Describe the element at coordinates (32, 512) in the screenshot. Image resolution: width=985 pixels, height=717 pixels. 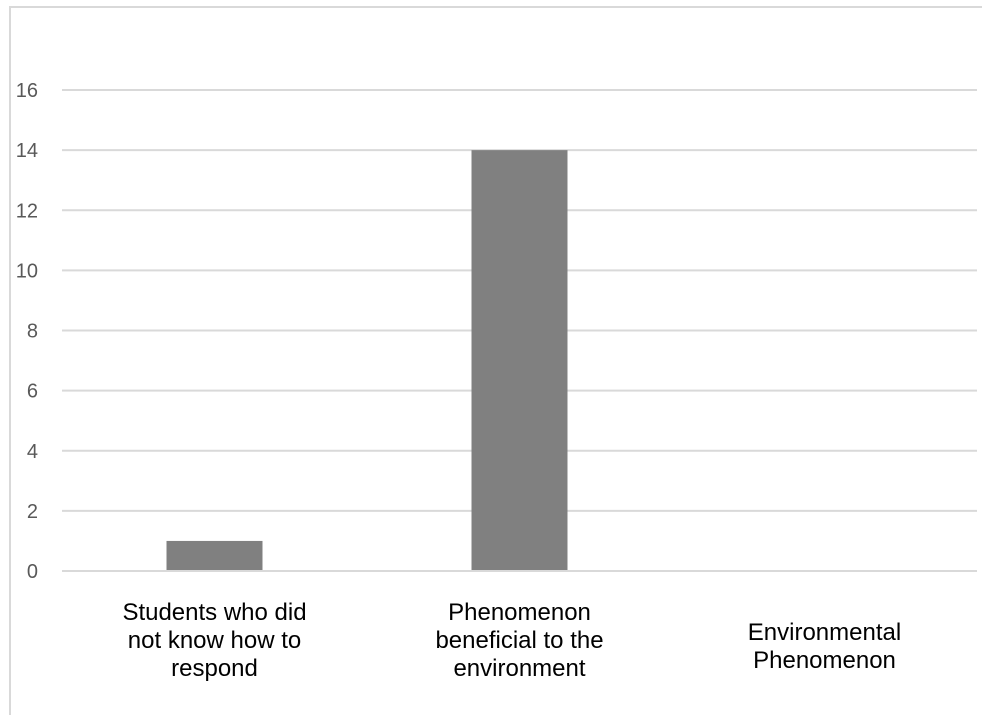
I see `y-tick-label: 2` at that location.